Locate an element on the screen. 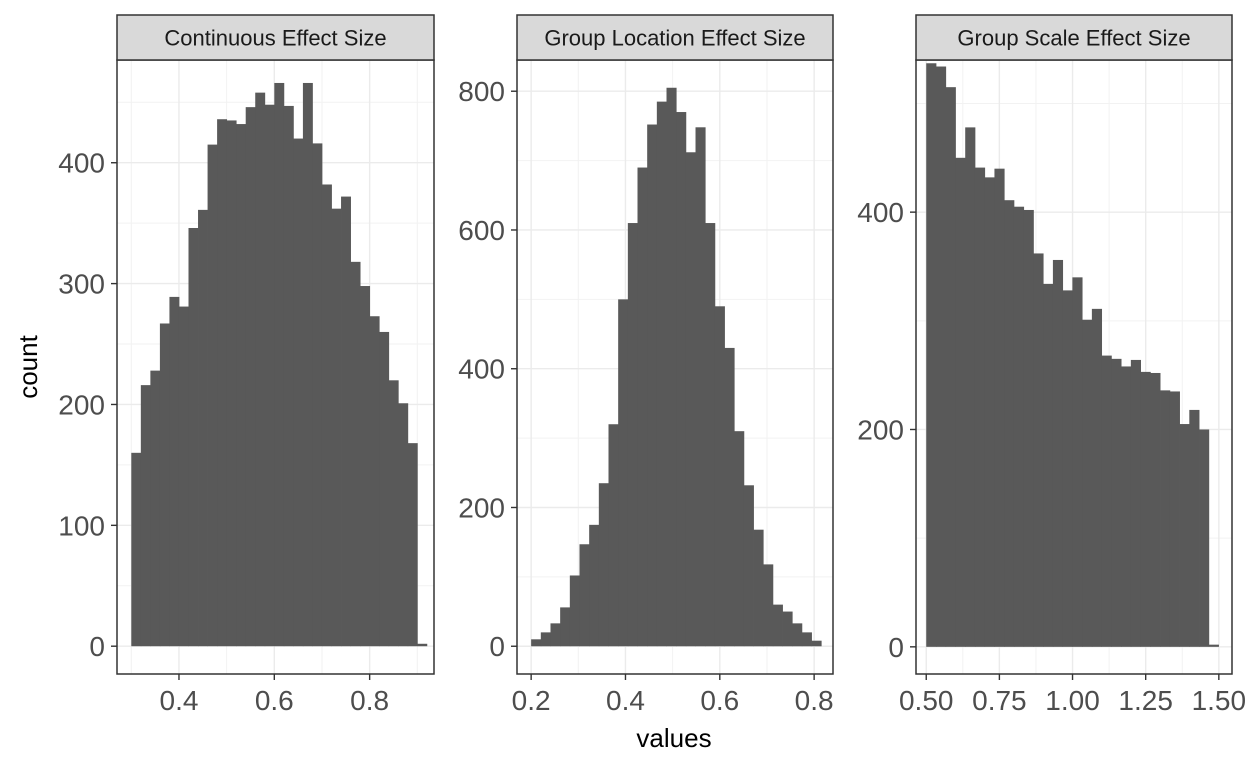 Image resolution: width=1248 pixels, height=768 pixels. y-tick-label: 800 is located at coordinates (481, 91).